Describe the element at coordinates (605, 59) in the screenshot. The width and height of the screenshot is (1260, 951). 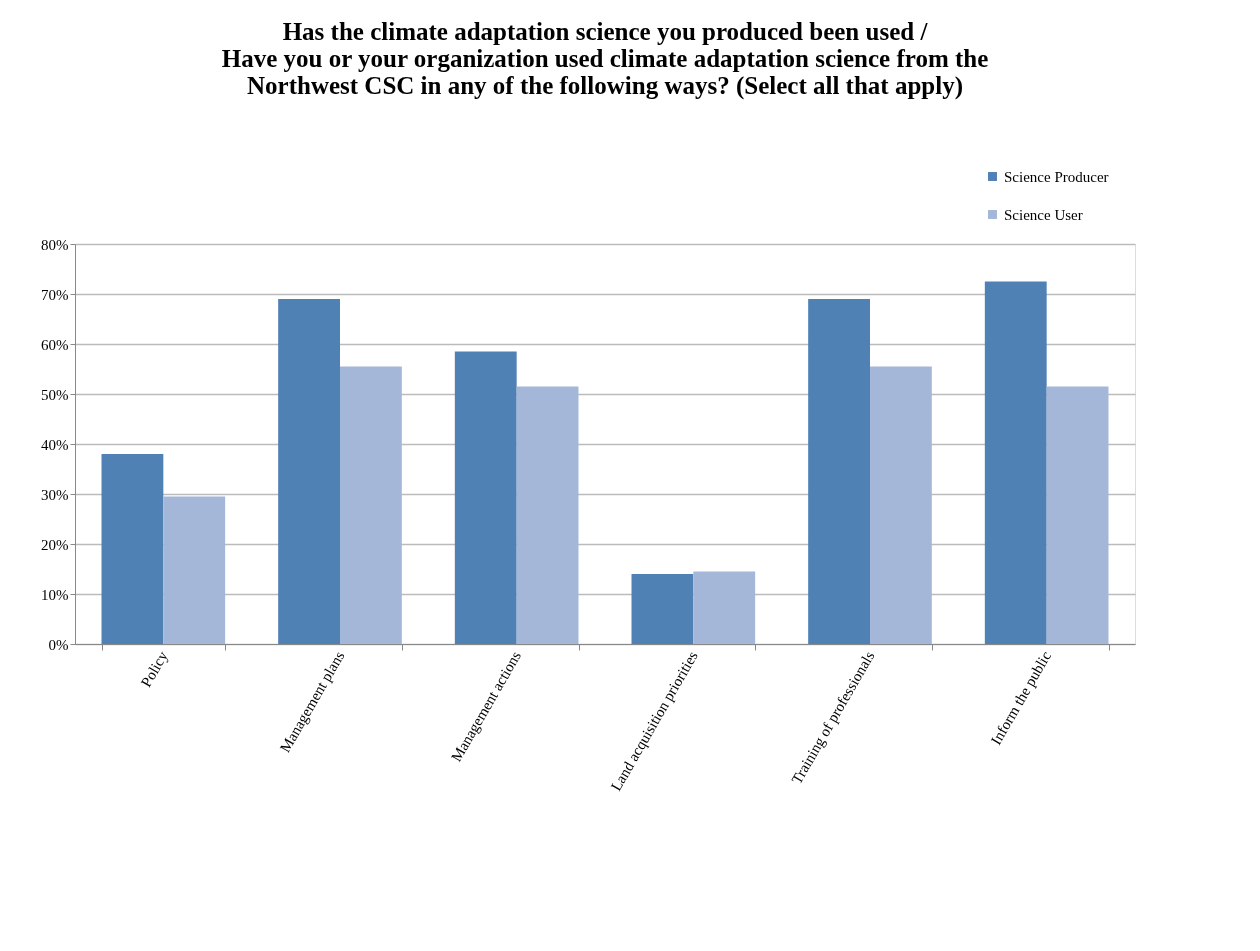
I see `chart-title: Has the climate adaptation science you produced been used / Have you or your organization used climate adaptation science from the Northwest CSC in any of the following ways? (Select all that apply)` at that location.